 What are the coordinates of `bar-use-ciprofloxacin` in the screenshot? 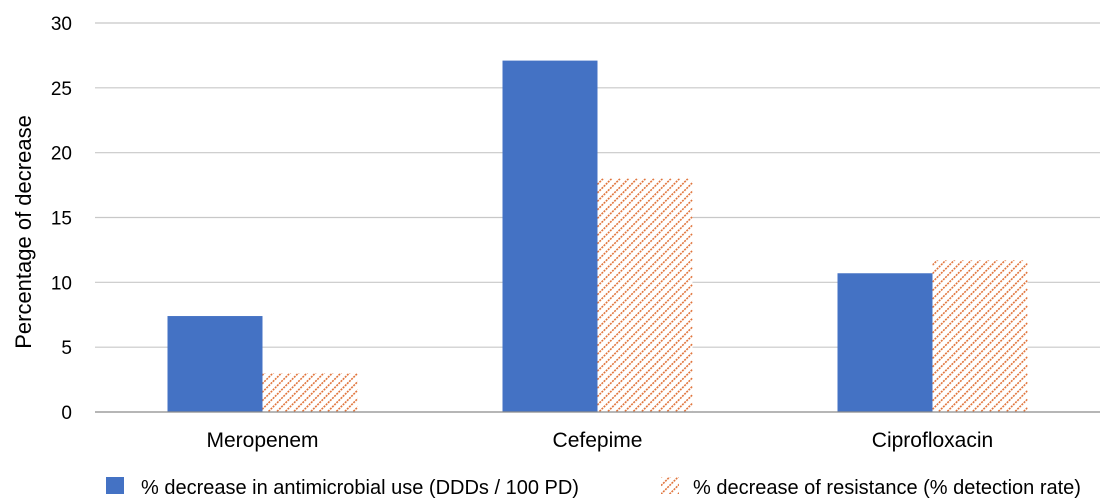 It's located at (885, 342).